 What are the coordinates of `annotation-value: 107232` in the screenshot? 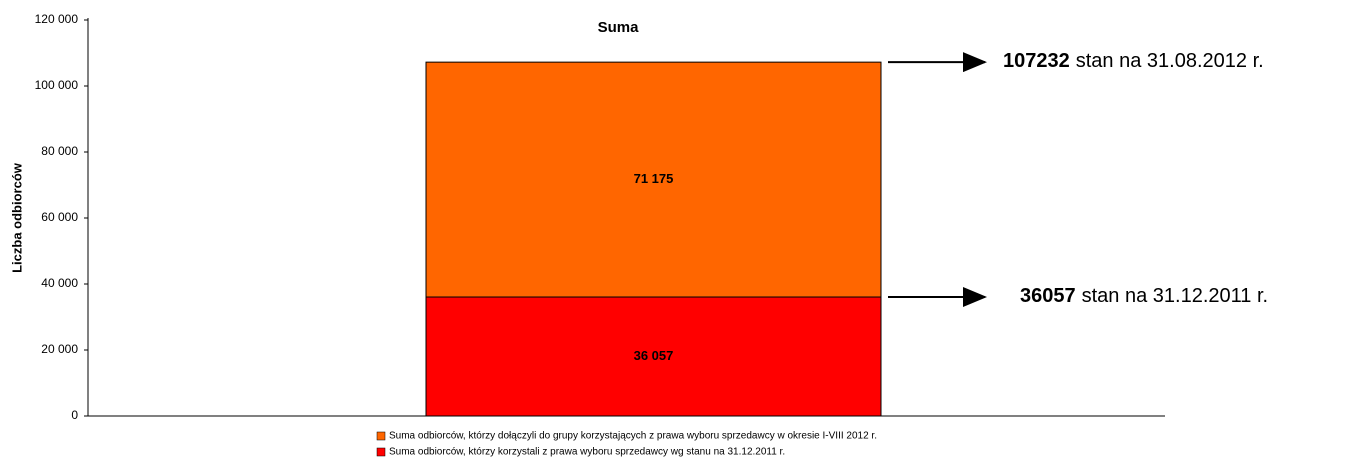 It's located at (1036, 61).